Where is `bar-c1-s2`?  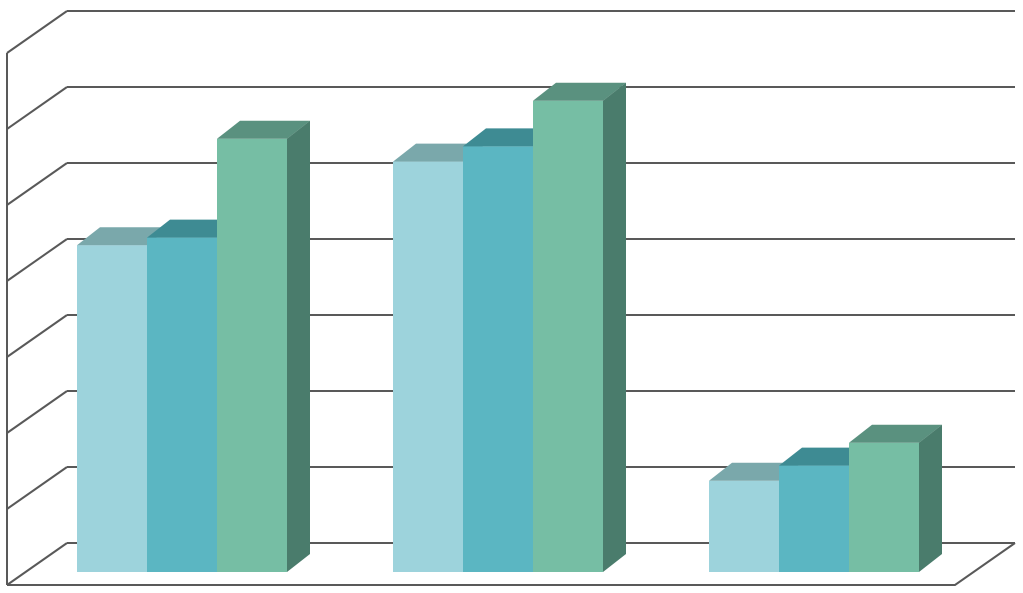
bar-c1-s2 is located at coordinates (193, 395).